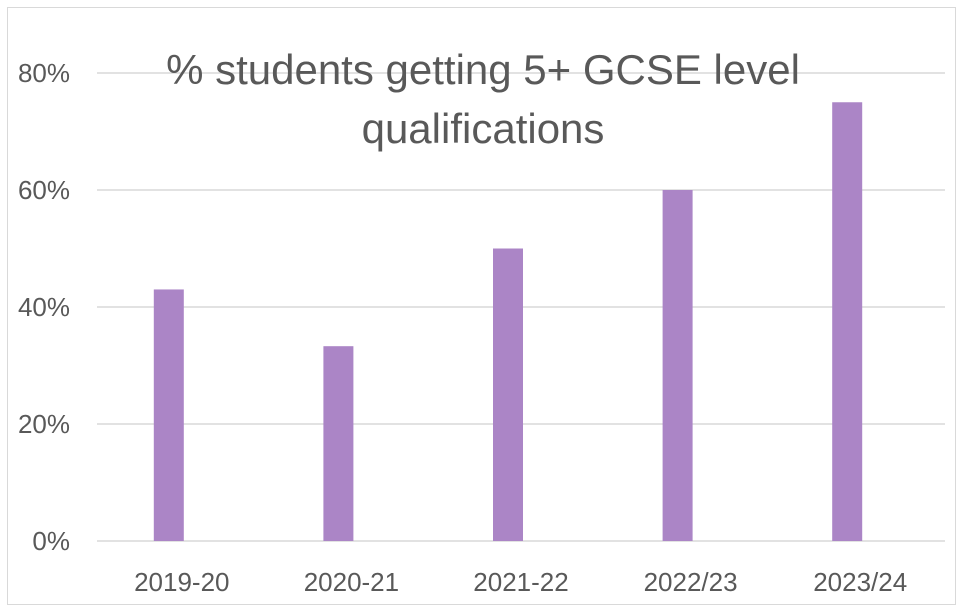  I want to click on x-tick-label: 2023/24, so click(860, 582).